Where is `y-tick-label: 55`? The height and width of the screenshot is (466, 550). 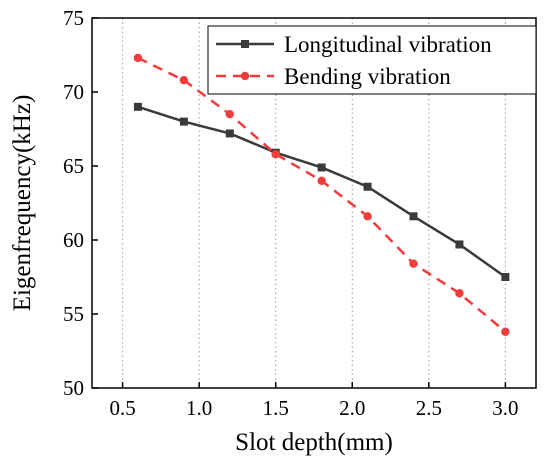 y-tick-label: 55 is located at coordinates (73, 314).